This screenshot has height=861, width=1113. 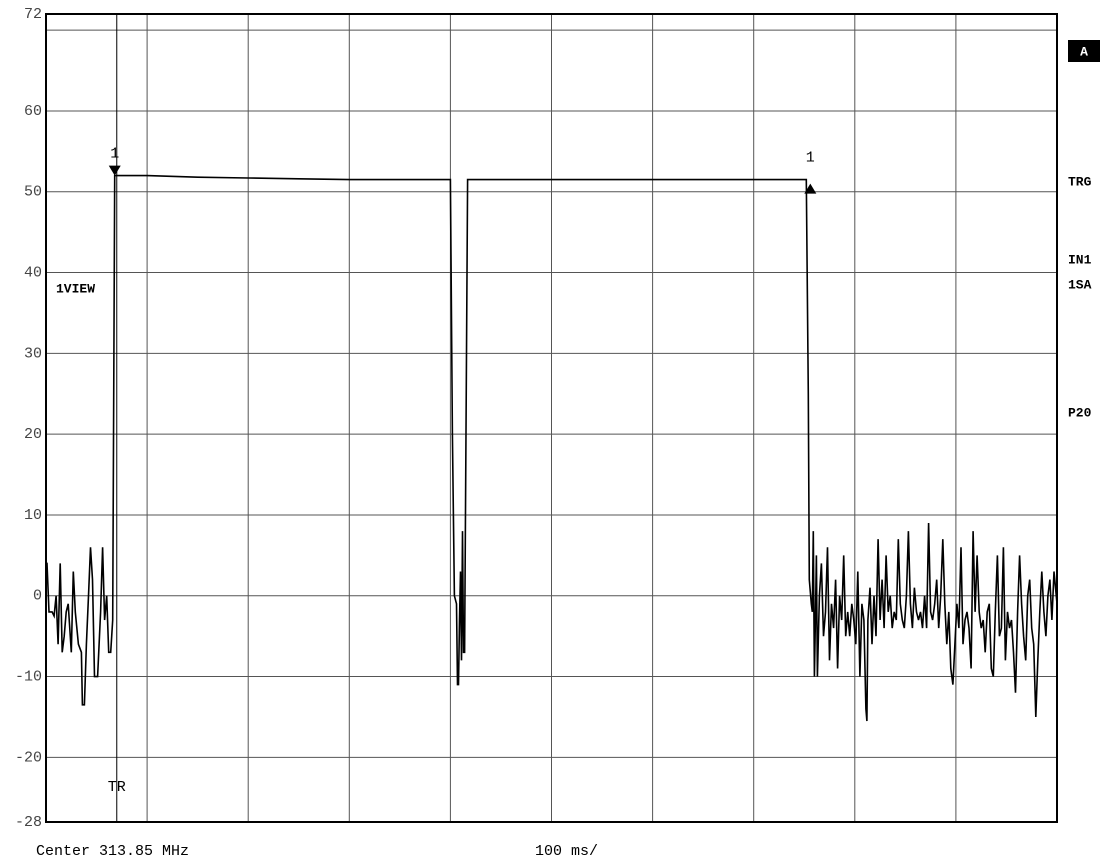 What do you see at coordinates (28, 757) in the screenshot?
I see `y-tick-label: -20` at bounding box center [28, 757].